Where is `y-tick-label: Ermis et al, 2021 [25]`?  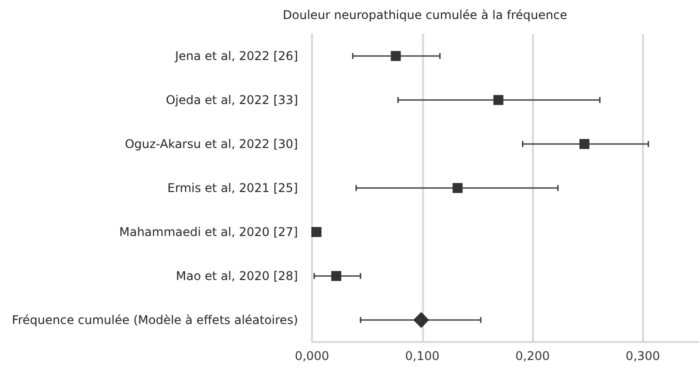
y-tick-label: Ermis et al, 2021 [25] is located at coordinates (232, 188).